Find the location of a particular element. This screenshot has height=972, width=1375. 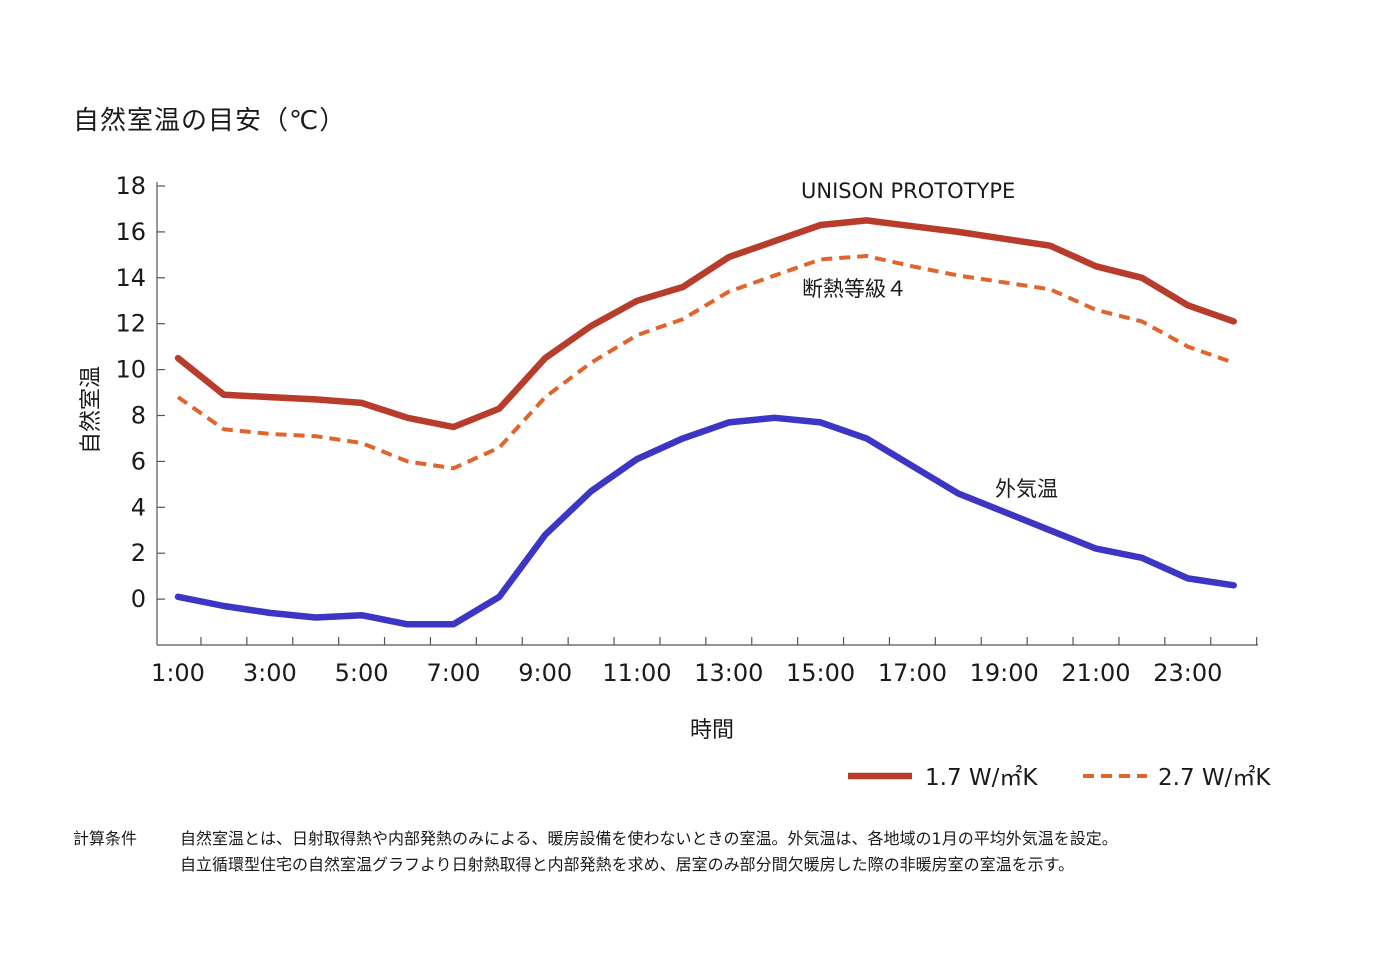

annotation-insulation-grade: 断熱等級４ is located at coordinates (854, 289).